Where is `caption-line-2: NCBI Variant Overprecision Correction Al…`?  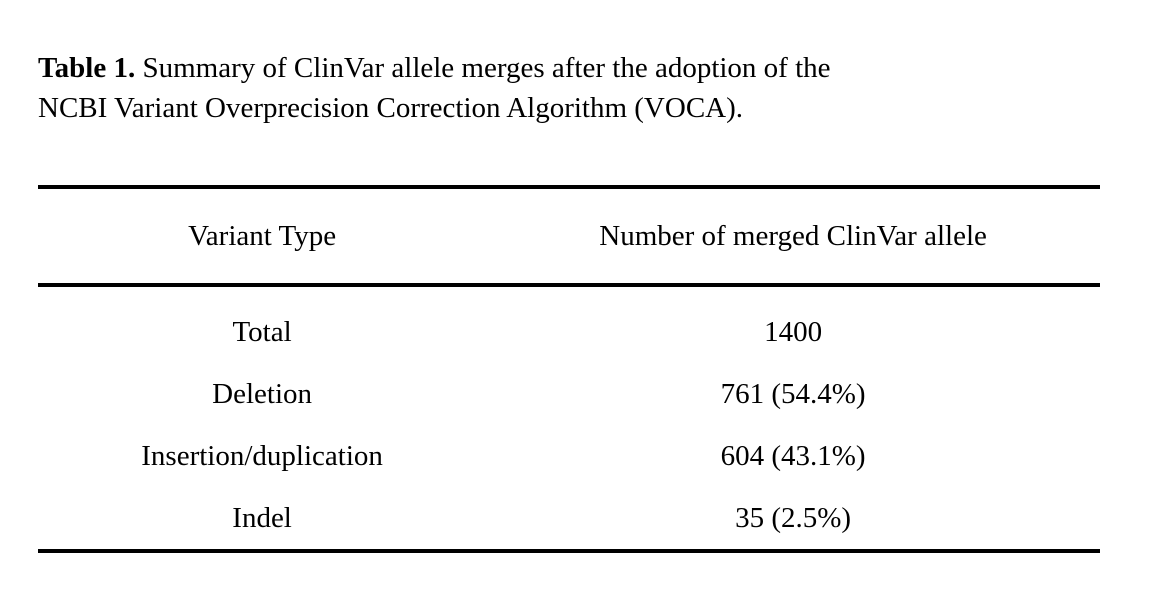
caption-line-2: NCBI Variant Overprecision Correction Al… is located at coordinates (568, 108).